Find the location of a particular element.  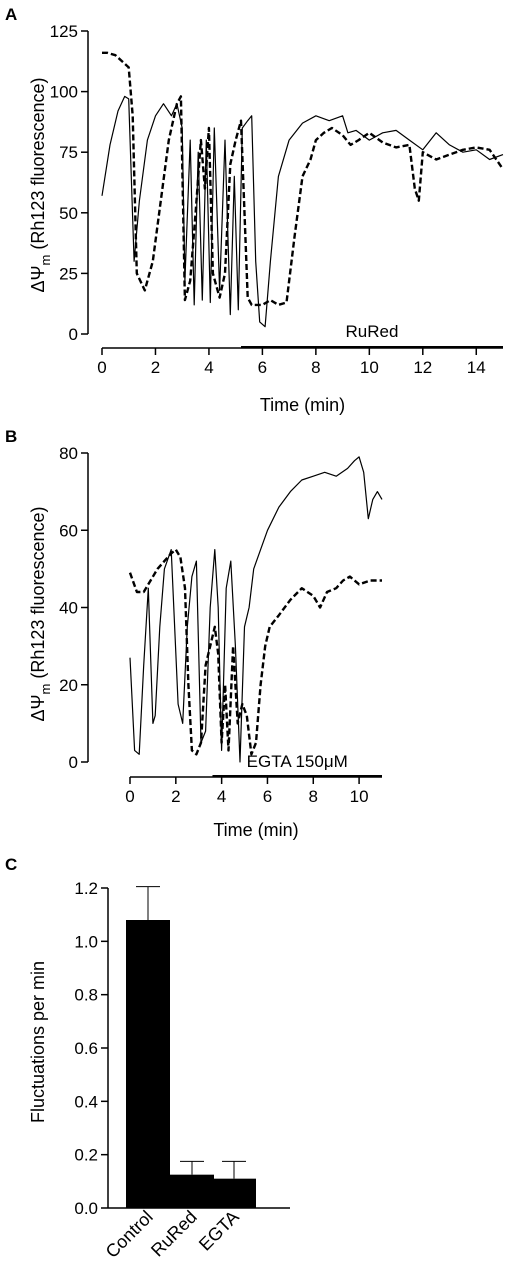

panel-c-category-label: RuRed is located at coordinates (174, 1234).